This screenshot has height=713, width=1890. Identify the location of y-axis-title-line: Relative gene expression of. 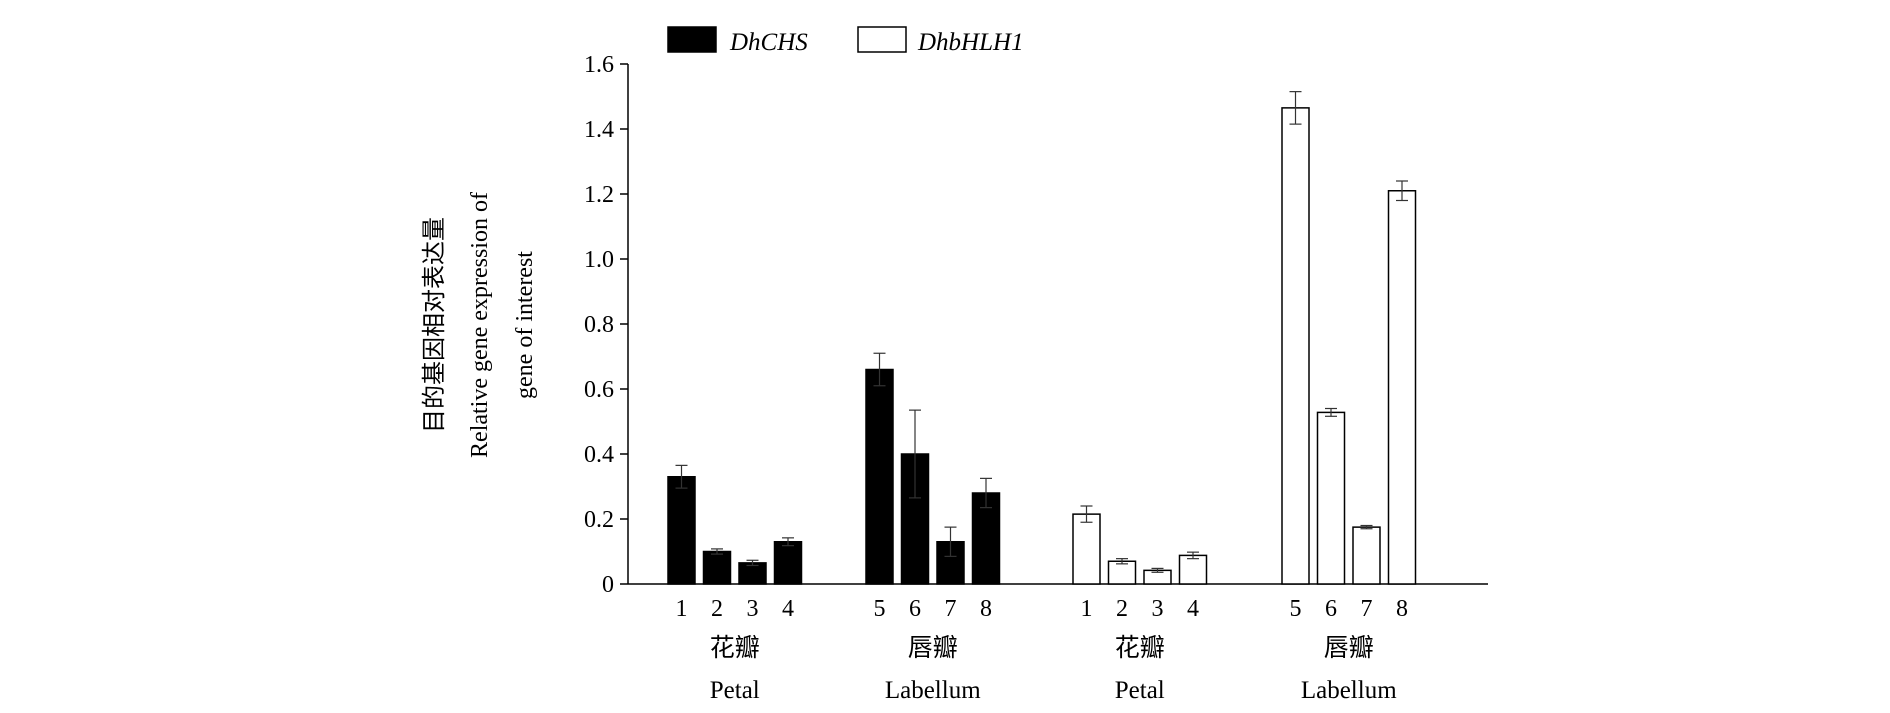
(480, 325).